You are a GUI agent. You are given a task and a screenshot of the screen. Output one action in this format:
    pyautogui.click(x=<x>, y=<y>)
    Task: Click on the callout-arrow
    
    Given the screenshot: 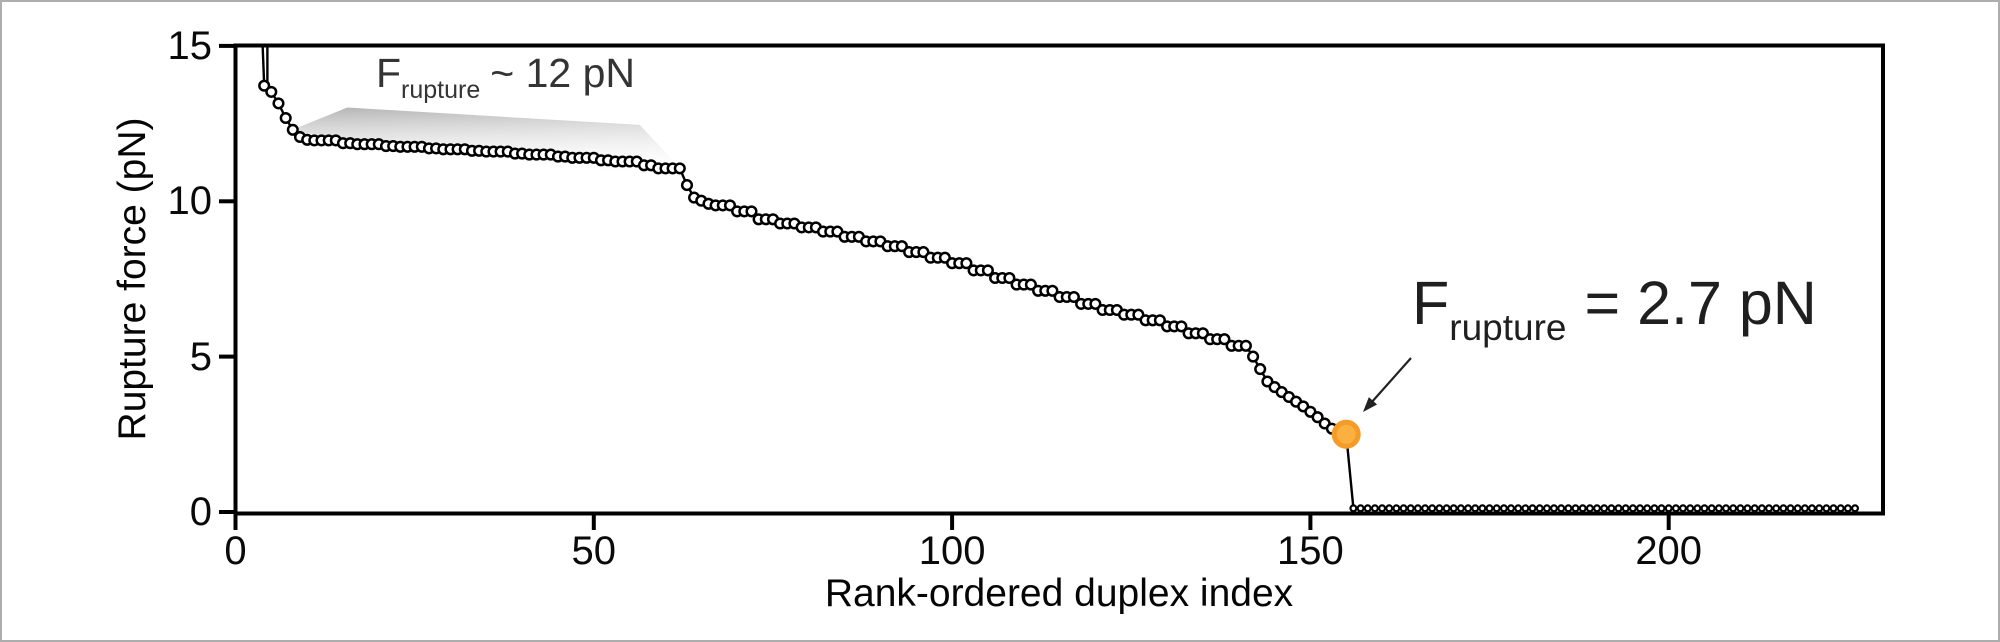 What is the action you would take?
    pyautogui.click(x=1387, y=384)
    